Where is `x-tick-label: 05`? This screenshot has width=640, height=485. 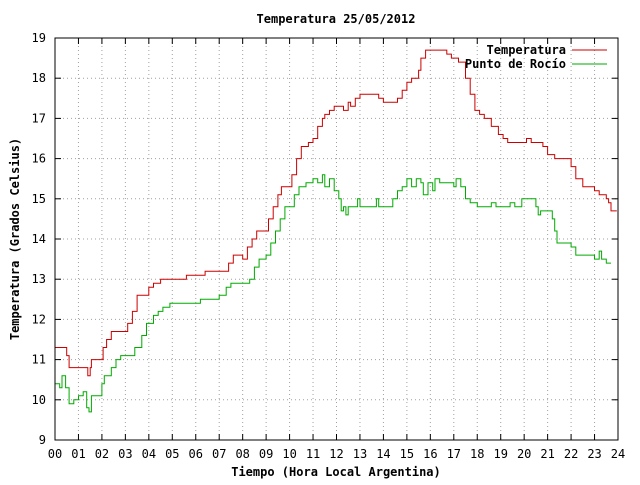 x-tick-label: 05 is located at coordinates (172, 454).